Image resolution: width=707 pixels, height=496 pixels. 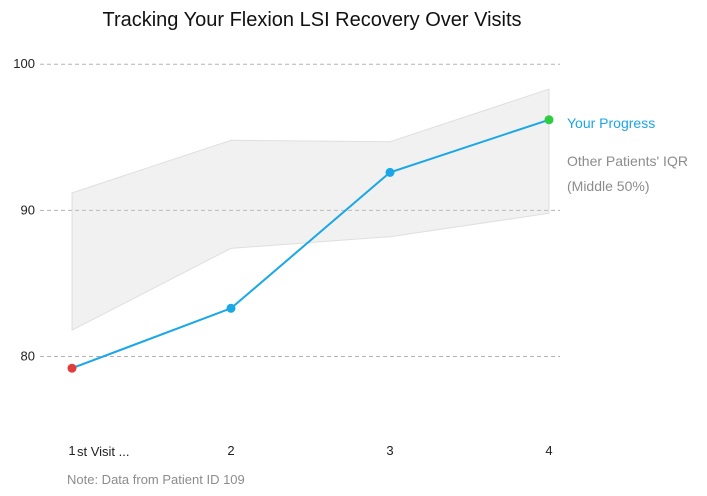 I want to click on band-label-line1: Other Patients' IQR, so click(x=627, y=161).